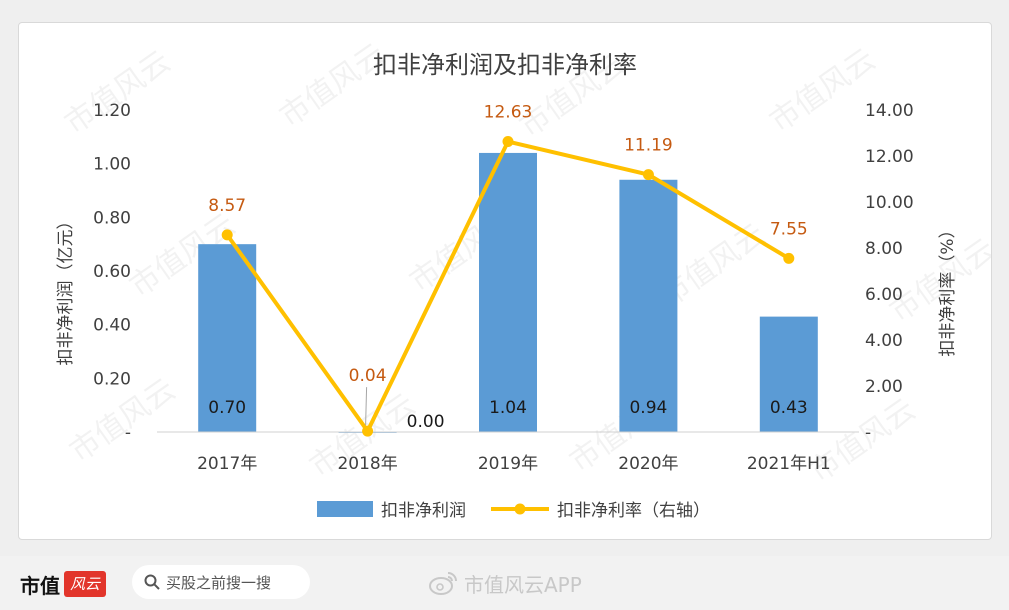 The height and width of the screenshot is (610, 1009). I want to click on brand-name: 市值, so click(40, 585).